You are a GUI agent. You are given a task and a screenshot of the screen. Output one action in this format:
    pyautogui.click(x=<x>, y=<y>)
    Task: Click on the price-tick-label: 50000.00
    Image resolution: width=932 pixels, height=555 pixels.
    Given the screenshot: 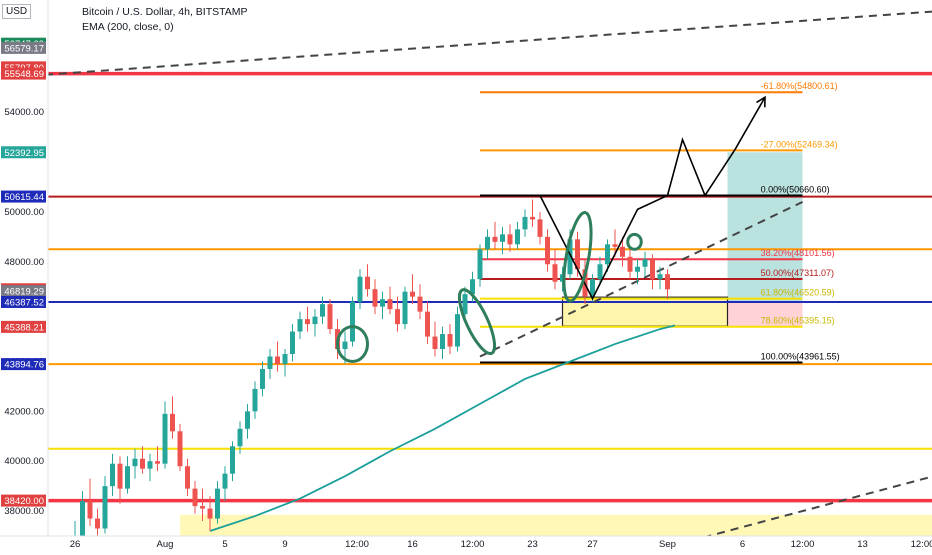 What is the action you would take?
    pyautogui.click(x=24, y=212)
    